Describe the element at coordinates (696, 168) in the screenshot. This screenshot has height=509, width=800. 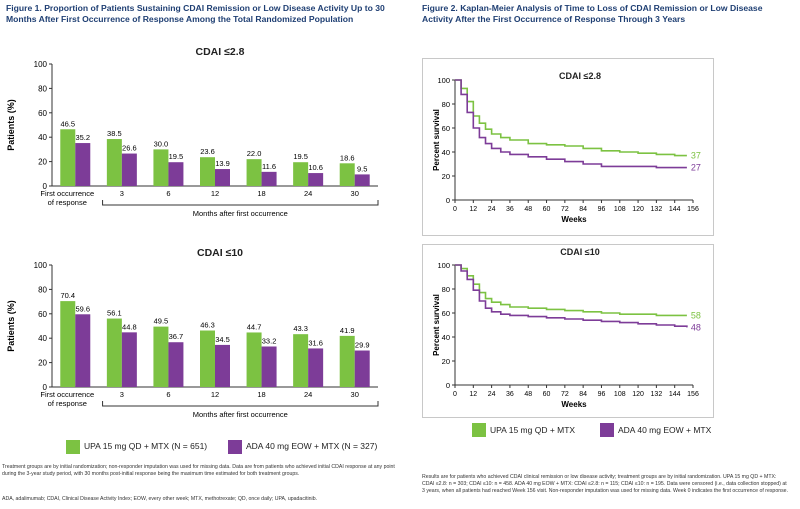
I see `km-end-label-ada: 27` at that location.